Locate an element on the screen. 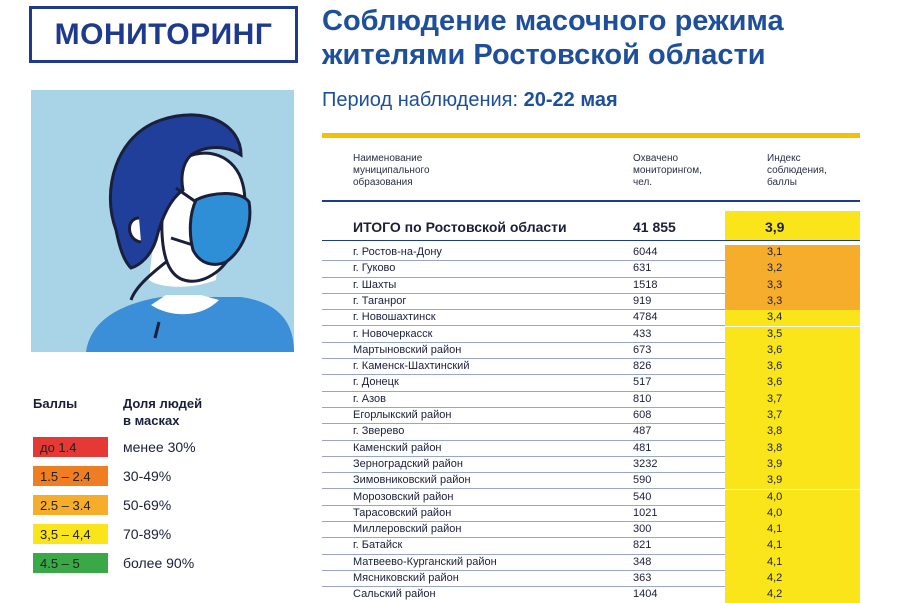 The width and height of the screenshot is (905, 603). row-index: 3,7 is located at coordinates (792, 399).